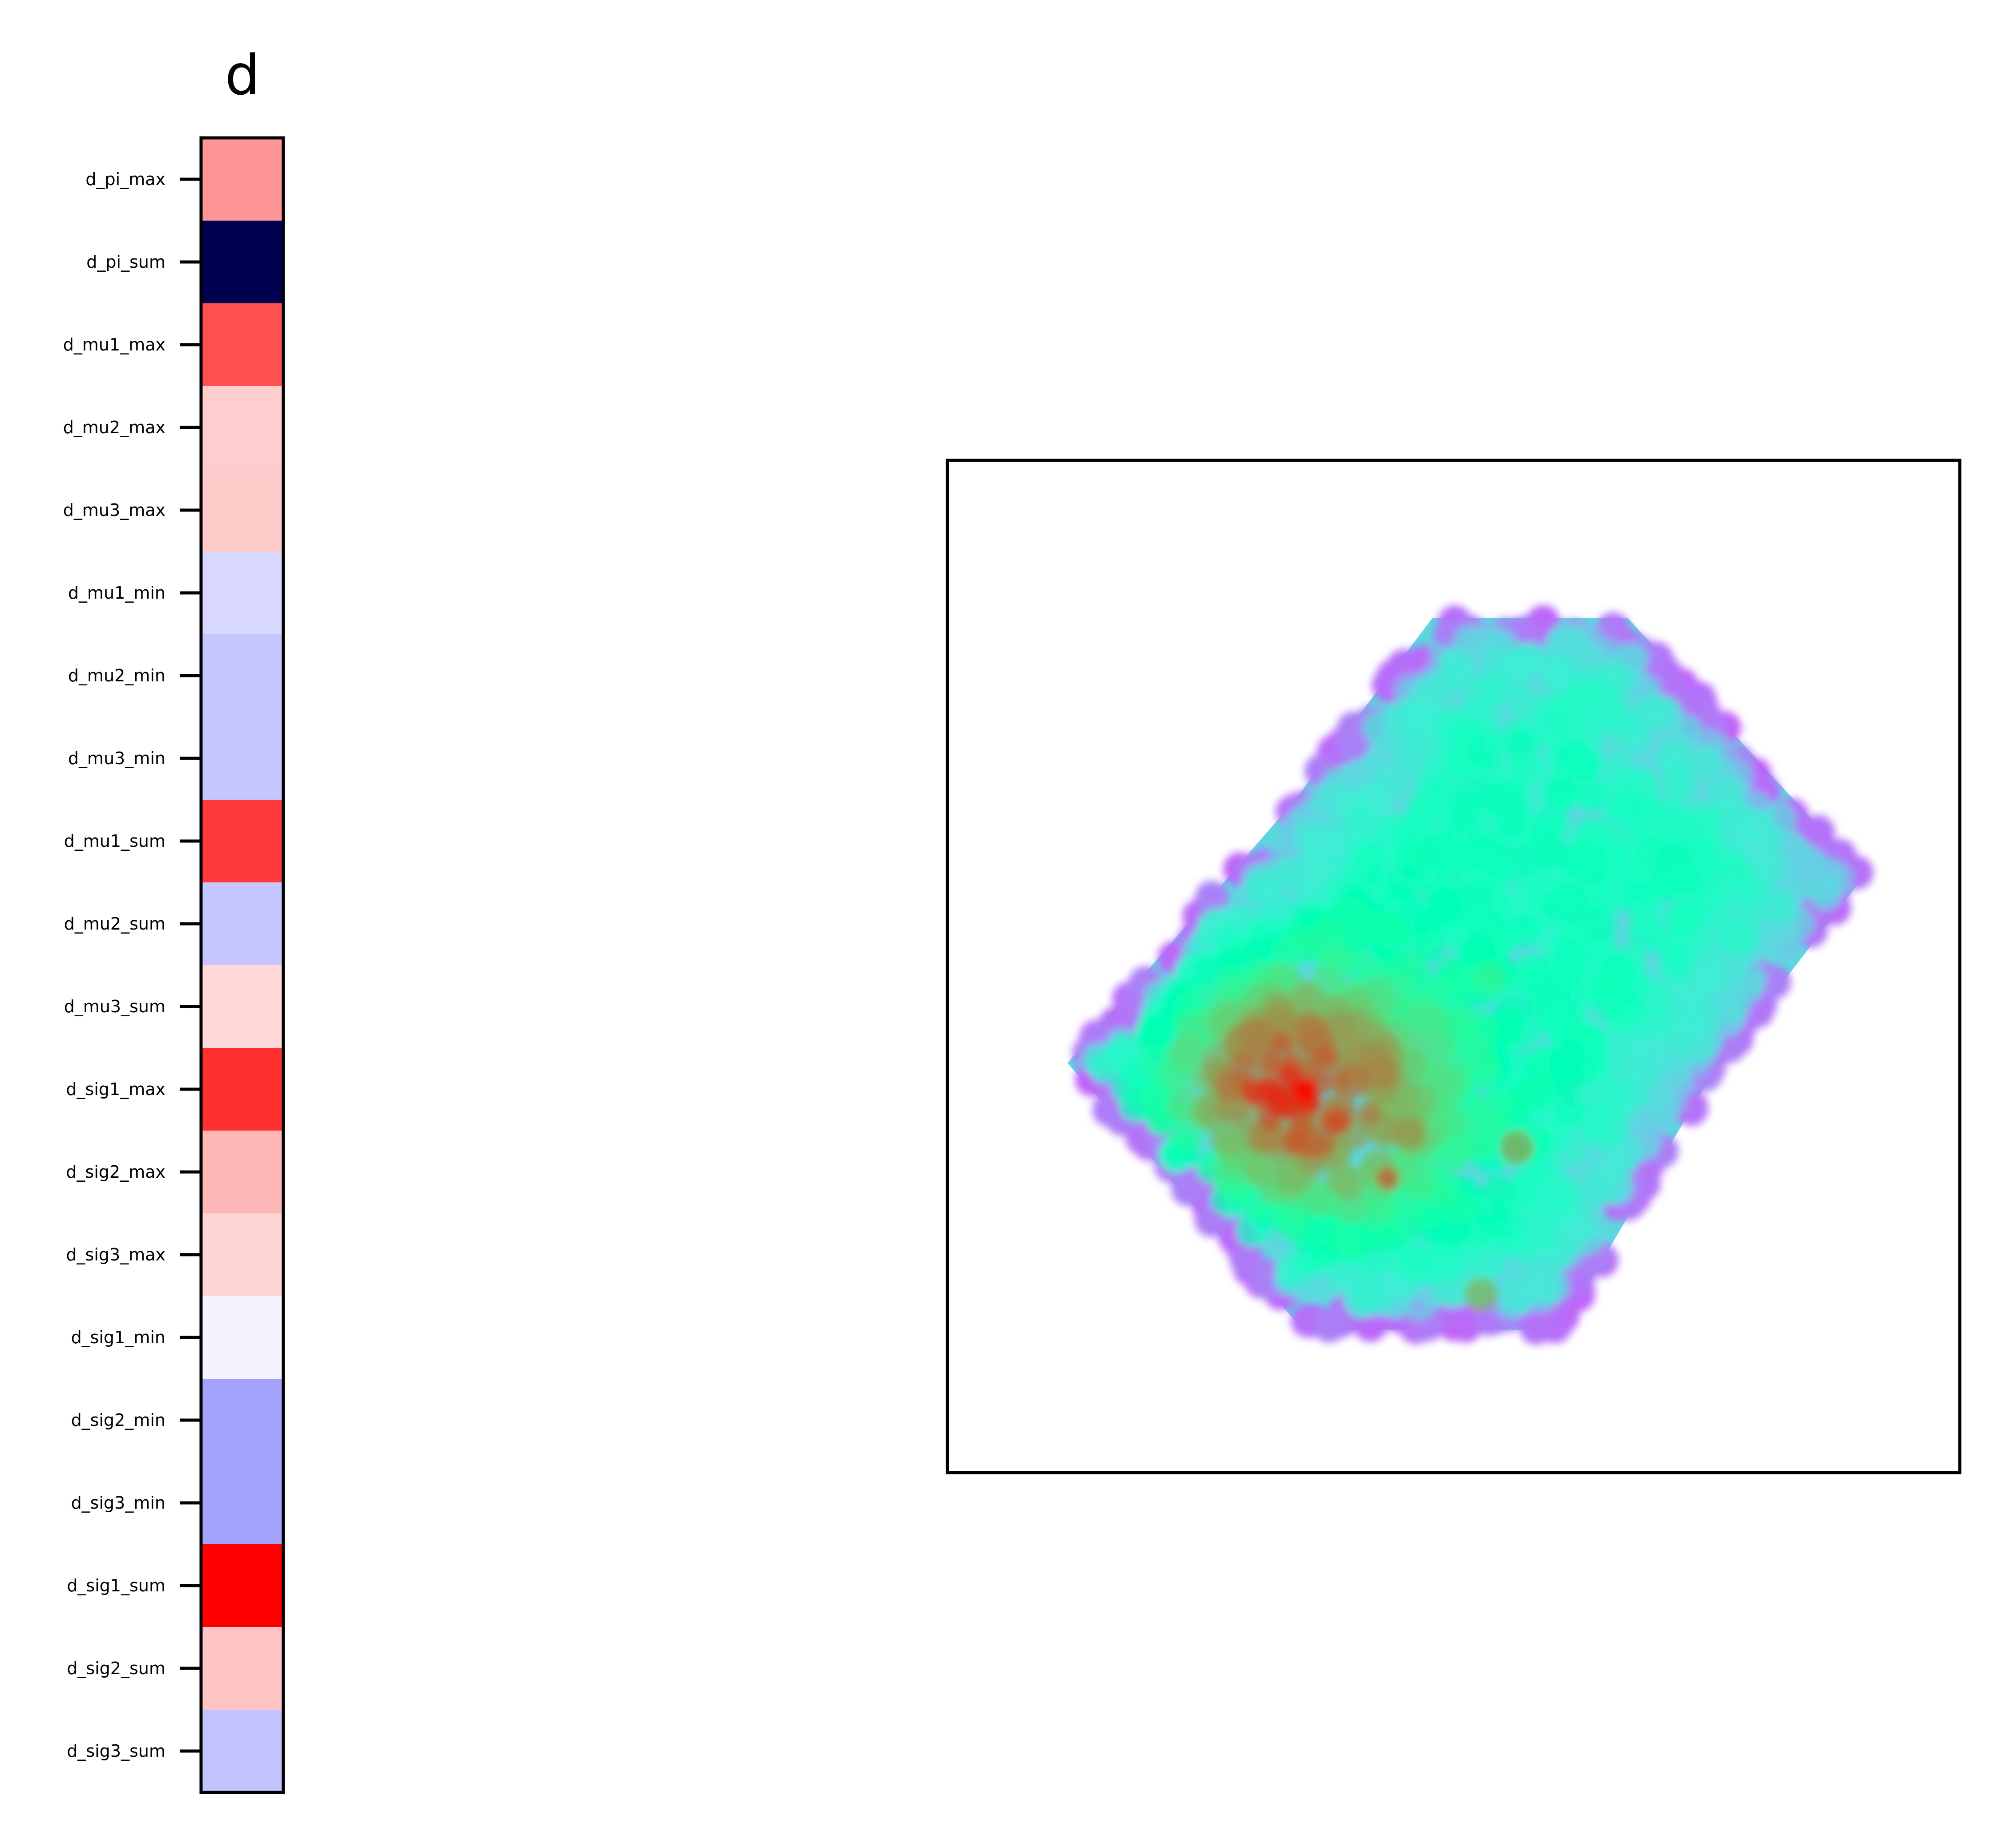  What do you see at coordinates (115, 1172) in the screenshot?
I see `heatmap-tick-label-d_sig2_max: d_sig2_max` at bounding box center [115, 1172].